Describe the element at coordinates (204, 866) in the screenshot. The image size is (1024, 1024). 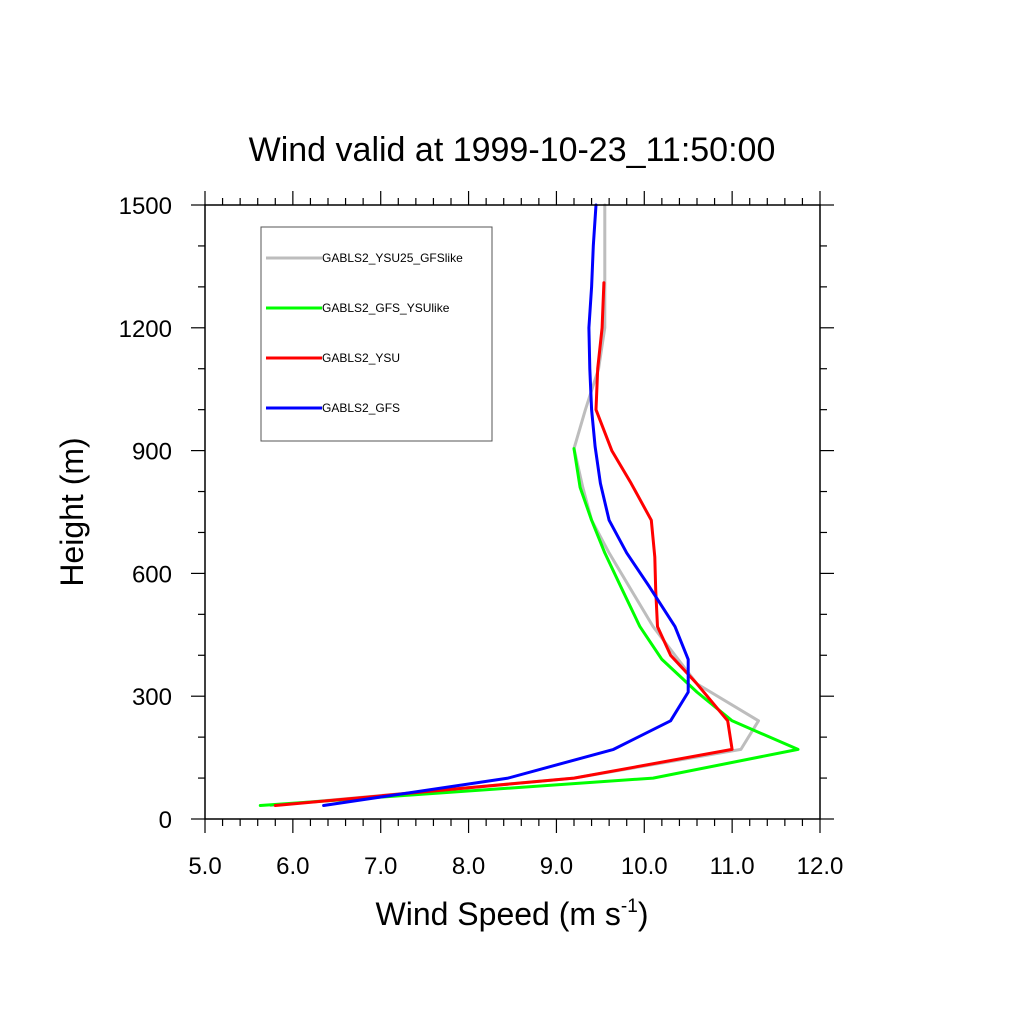
I see `x-tick-label: 5.0` at that location.